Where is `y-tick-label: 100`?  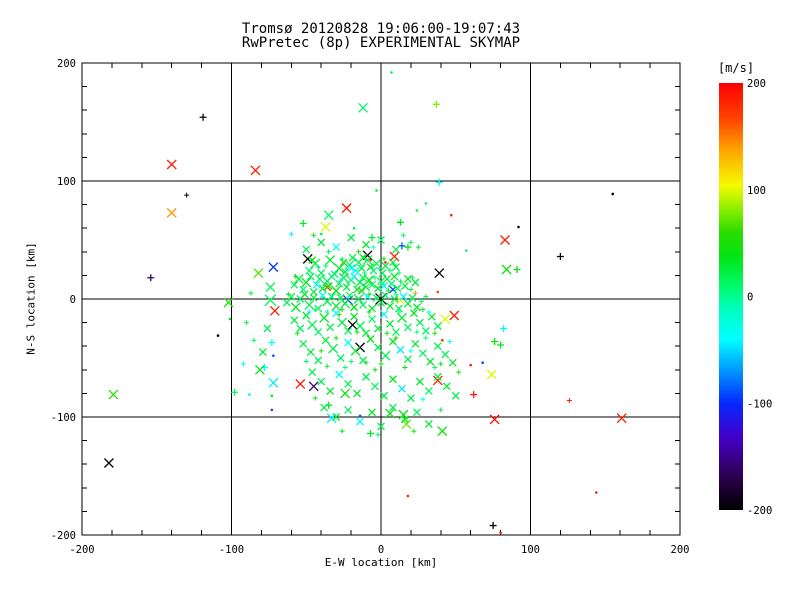 y-tick-label: 100 is located at coordinates (66, 182).